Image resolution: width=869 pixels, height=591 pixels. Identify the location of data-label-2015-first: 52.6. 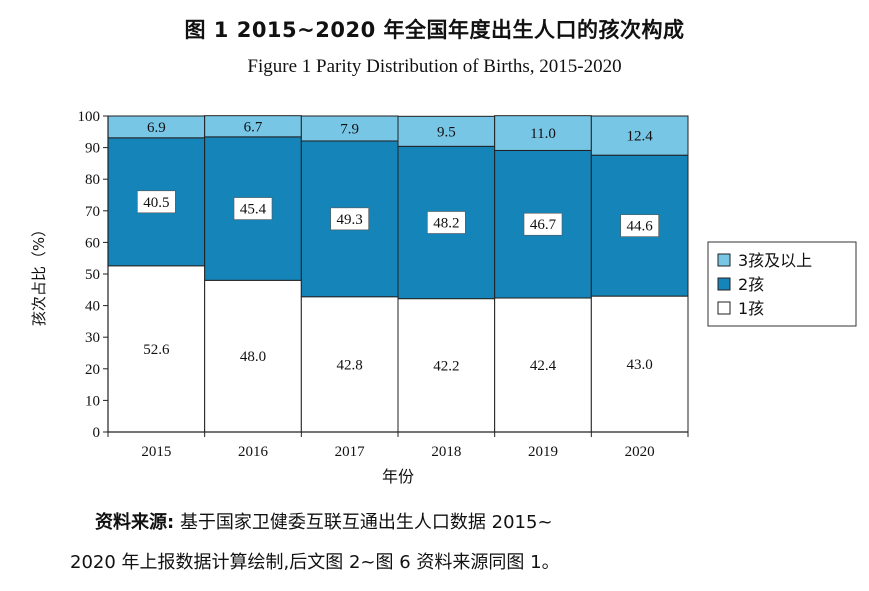
(156, 350).